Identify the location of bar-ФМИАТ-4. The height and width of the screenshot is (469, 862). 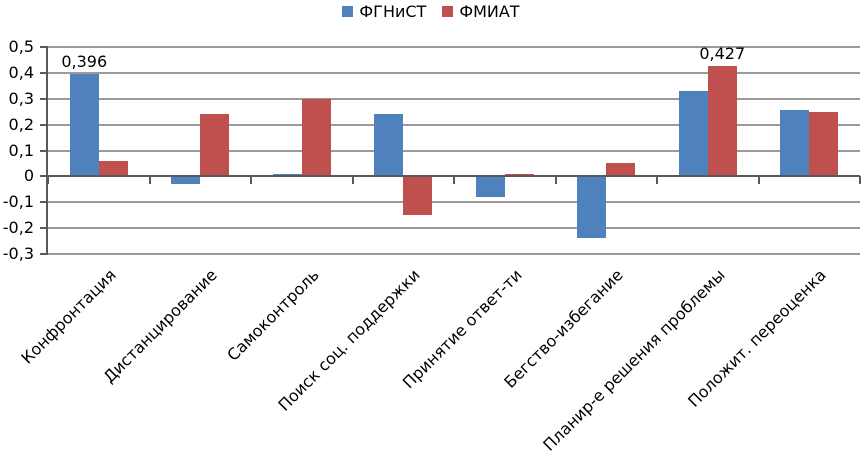
(418, 196).